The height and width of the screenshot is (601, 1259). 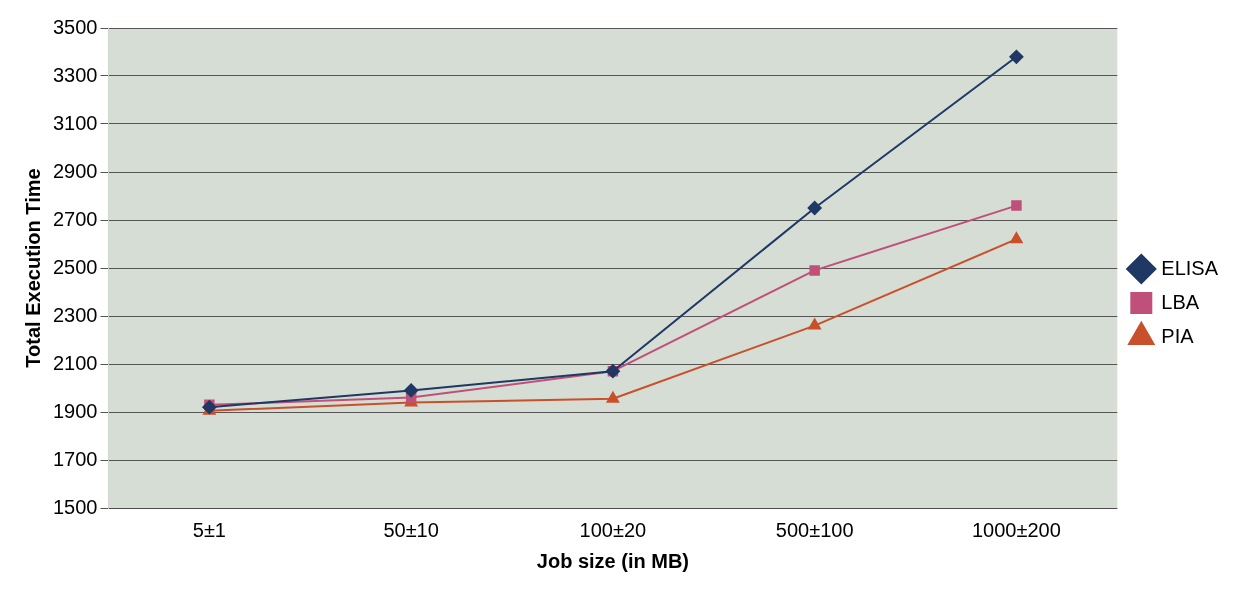 What do you see at coordinates (75, 506) in the screenshot?
I see `y-tick-label: 1500` at bounding box center [75, 506].